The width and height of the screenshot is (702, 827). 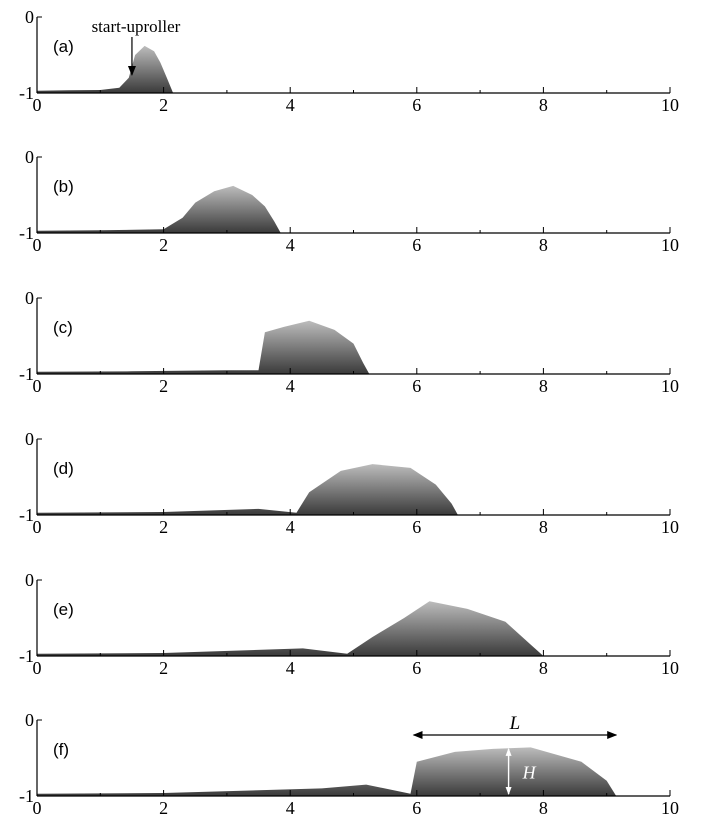 What do you see at coordinates (63, 46) in the screenshot?
I see `panel-label: (a)` at bounding box center [63, 46].